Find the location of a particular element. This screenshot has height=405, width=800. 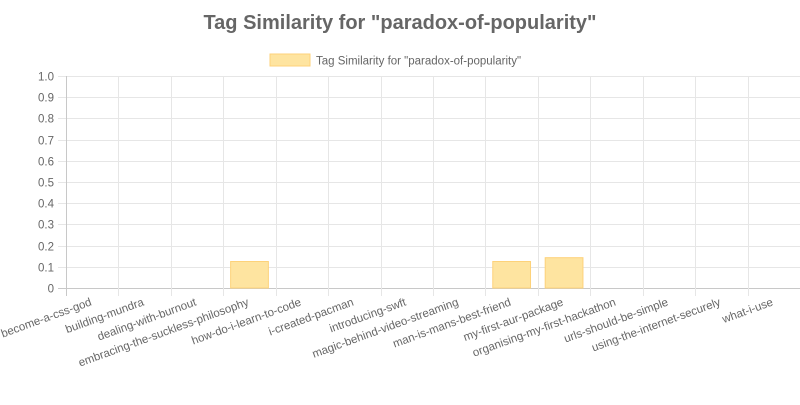

y-tick-label: 0.3 is located at coordinates (46, 226).